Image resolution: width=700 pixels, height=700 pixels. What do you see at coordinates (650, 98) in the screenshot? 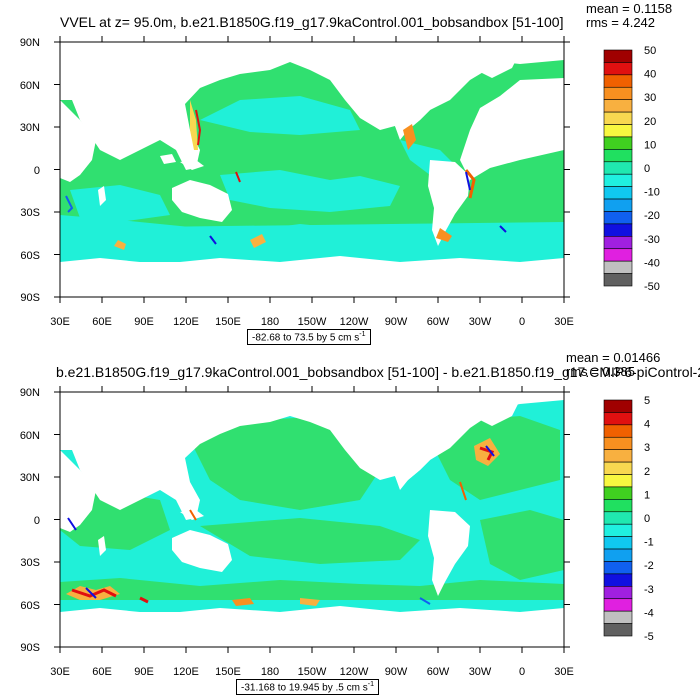
I see `colorbar-label: 30` at bounding box center [650, 98].